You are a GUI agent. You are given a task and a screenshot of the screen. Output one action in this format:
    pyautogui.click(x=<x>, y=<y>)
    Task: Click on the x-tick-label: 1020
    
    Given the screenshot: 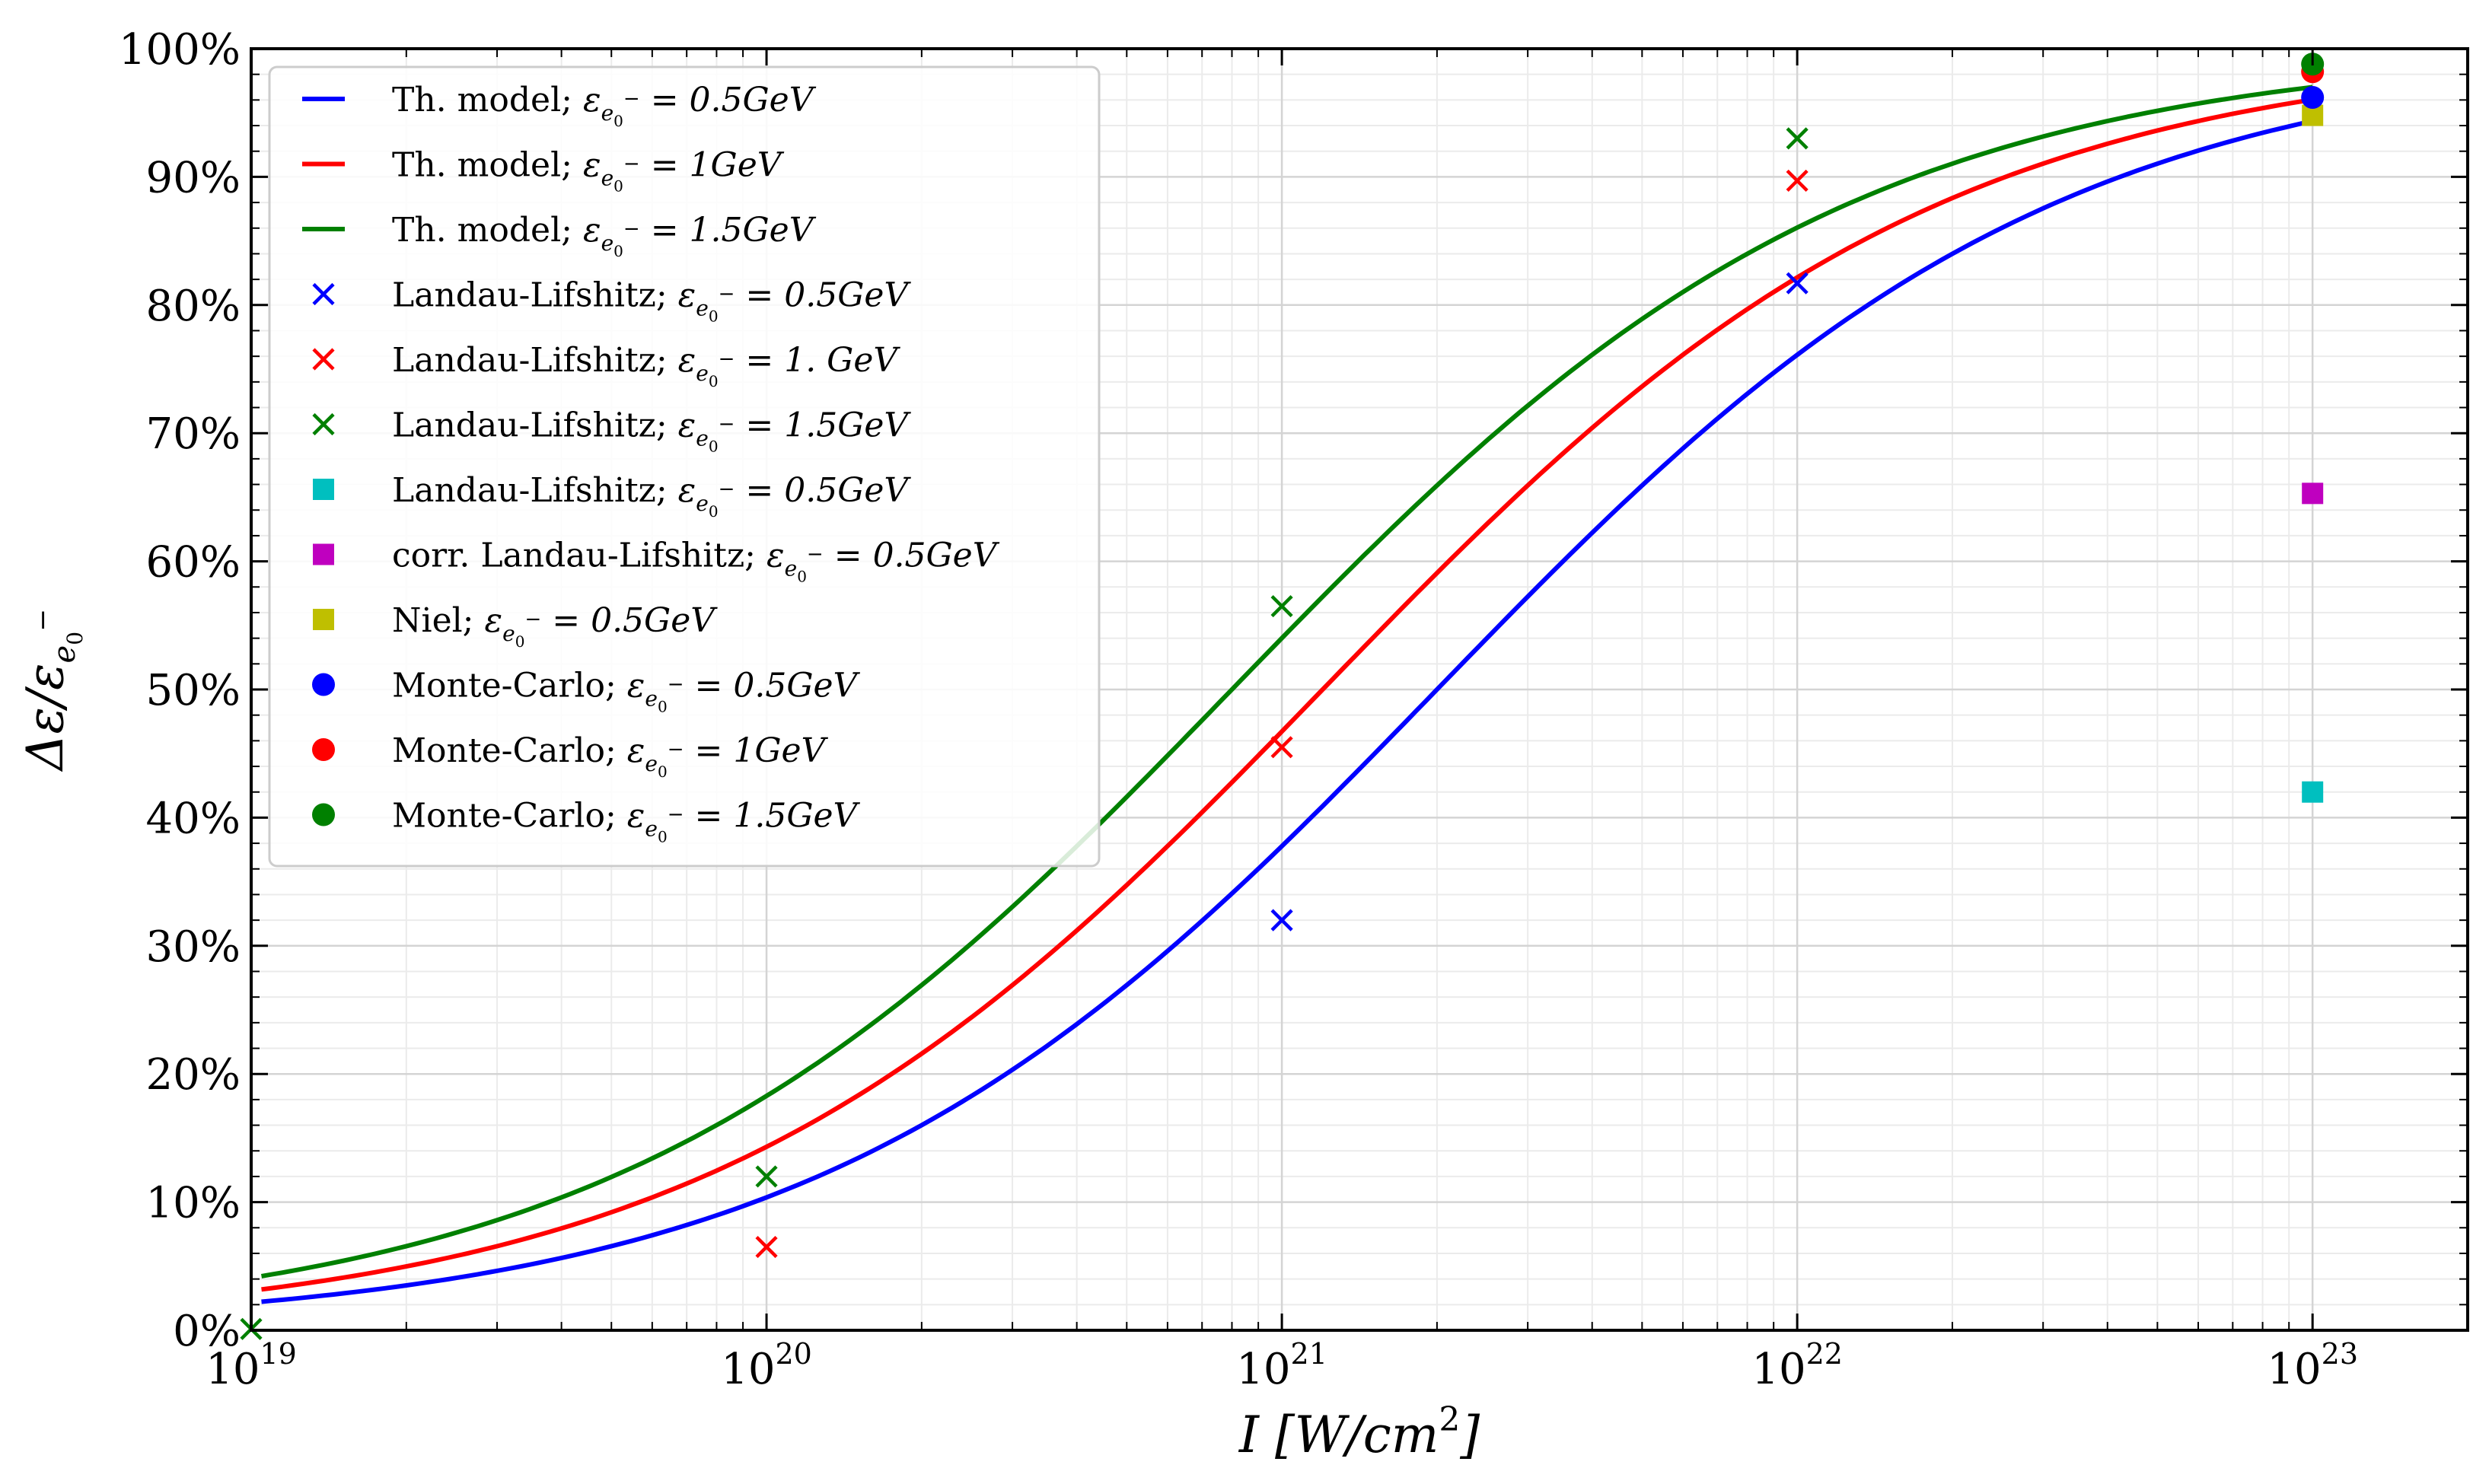 What is the action you would take?
    pyautogui.click(x=766, y=1365)
    